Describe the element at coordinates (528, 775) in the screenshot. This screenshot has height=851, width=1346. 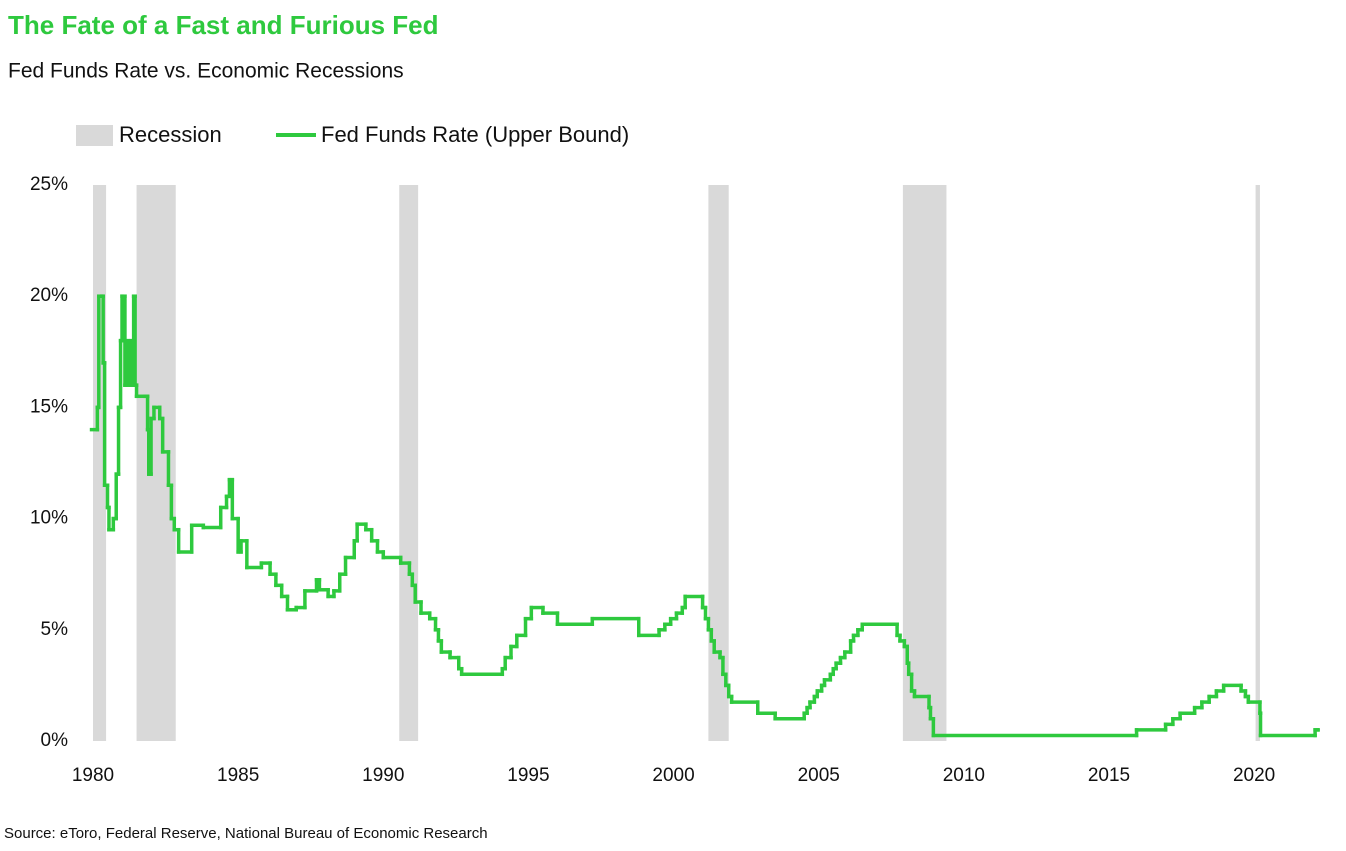
I see `x-tick-label: 1995` at that location.